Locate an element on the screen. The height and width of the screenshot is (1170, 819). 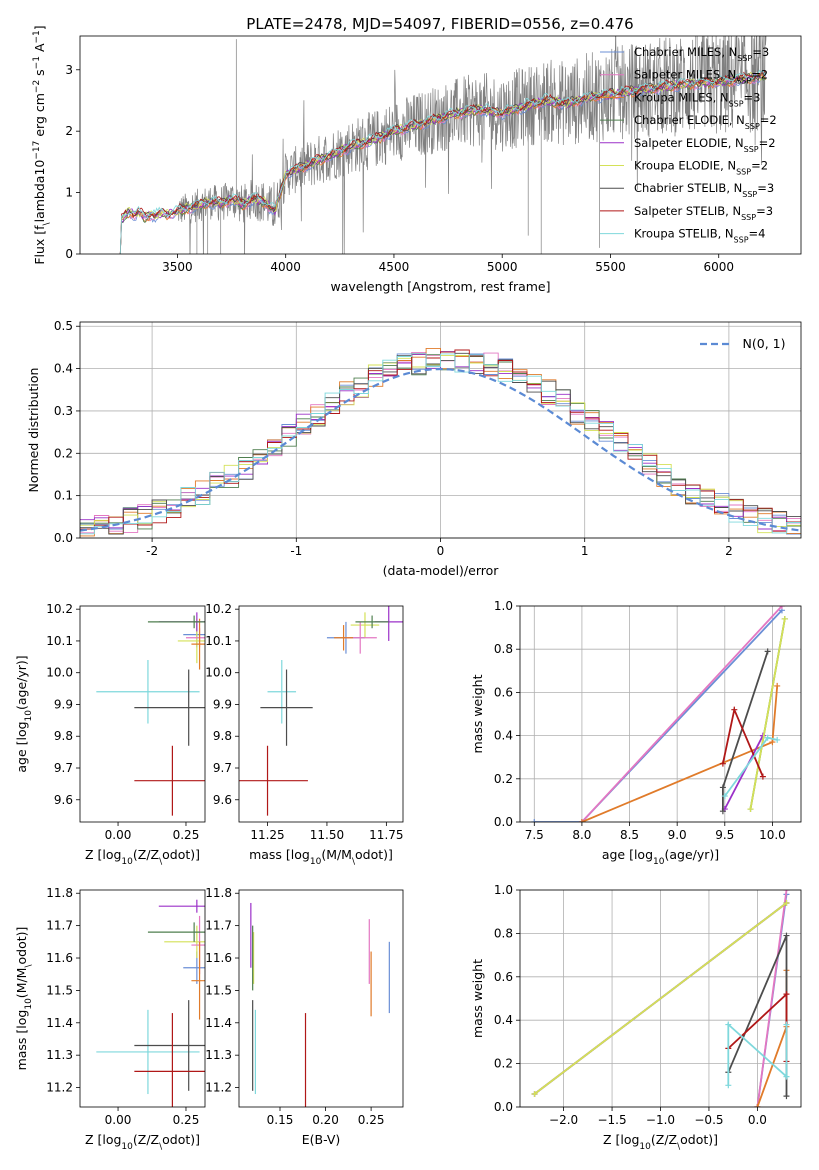
observed-spectrum is located at coordinates (472, 145).